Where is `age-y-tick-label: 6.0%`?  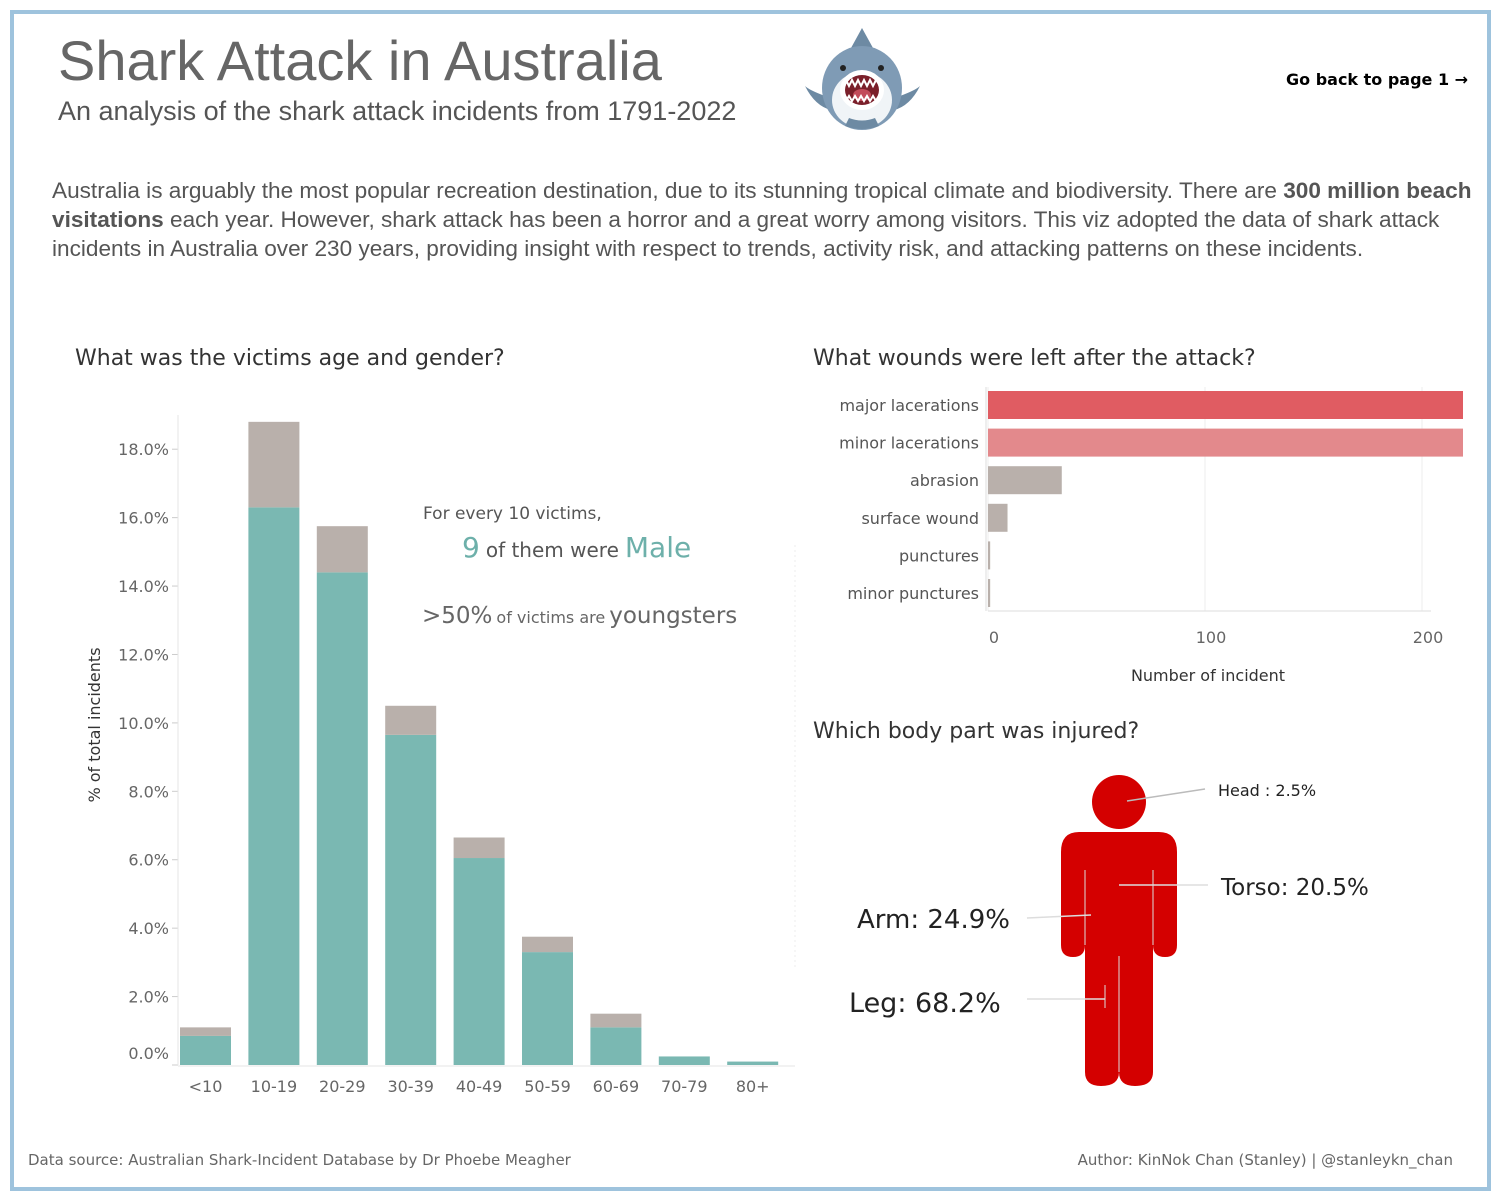 age-y-tick-label: 6.0% is located at coordinates (148, 860).